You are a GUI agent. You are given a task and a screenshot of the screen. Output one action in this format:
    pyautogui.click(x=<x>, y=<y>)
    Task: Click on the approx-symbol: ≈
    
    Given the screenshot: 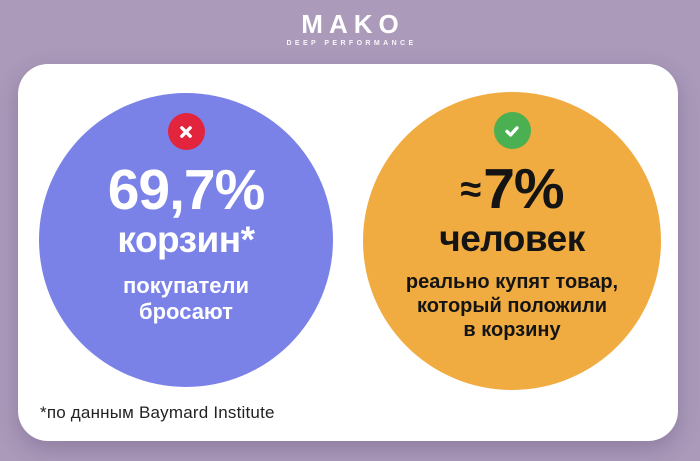 What is the action you would take?
    pyautogui.click(x=470, y=189)
    